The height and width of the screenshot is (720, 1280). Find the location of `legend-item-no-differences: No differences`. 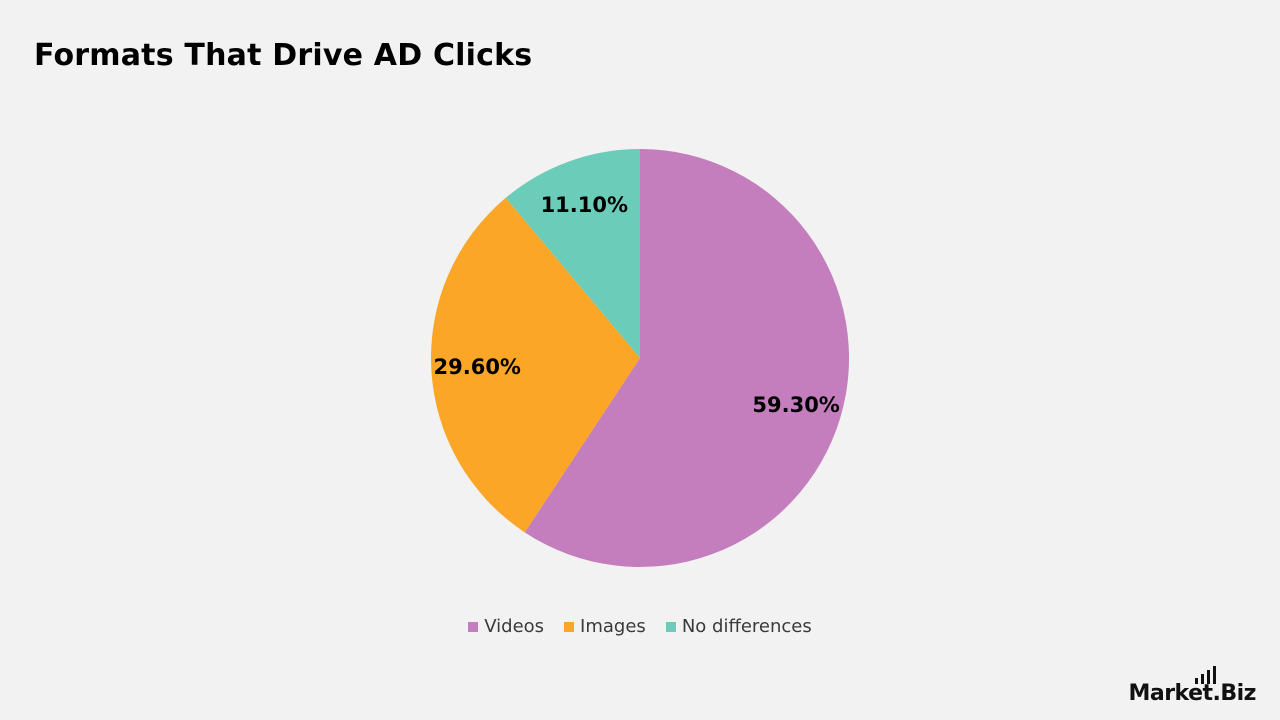

legend-item-no-differences: No differences is located at coordinates (738, 626).